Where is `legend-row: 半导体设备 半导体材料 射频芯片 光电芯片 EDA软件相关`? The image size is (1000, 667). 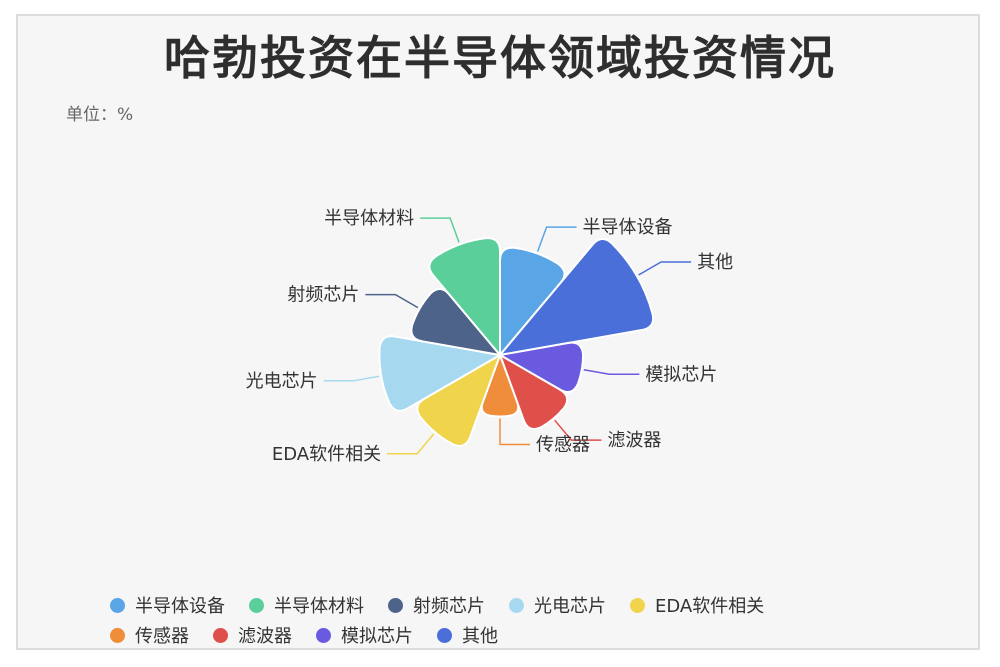 legend-row: 半导体设备 半导体材料 射频芯片 光电芯片 EDA软件相关 is located at coordinates (510, 605).